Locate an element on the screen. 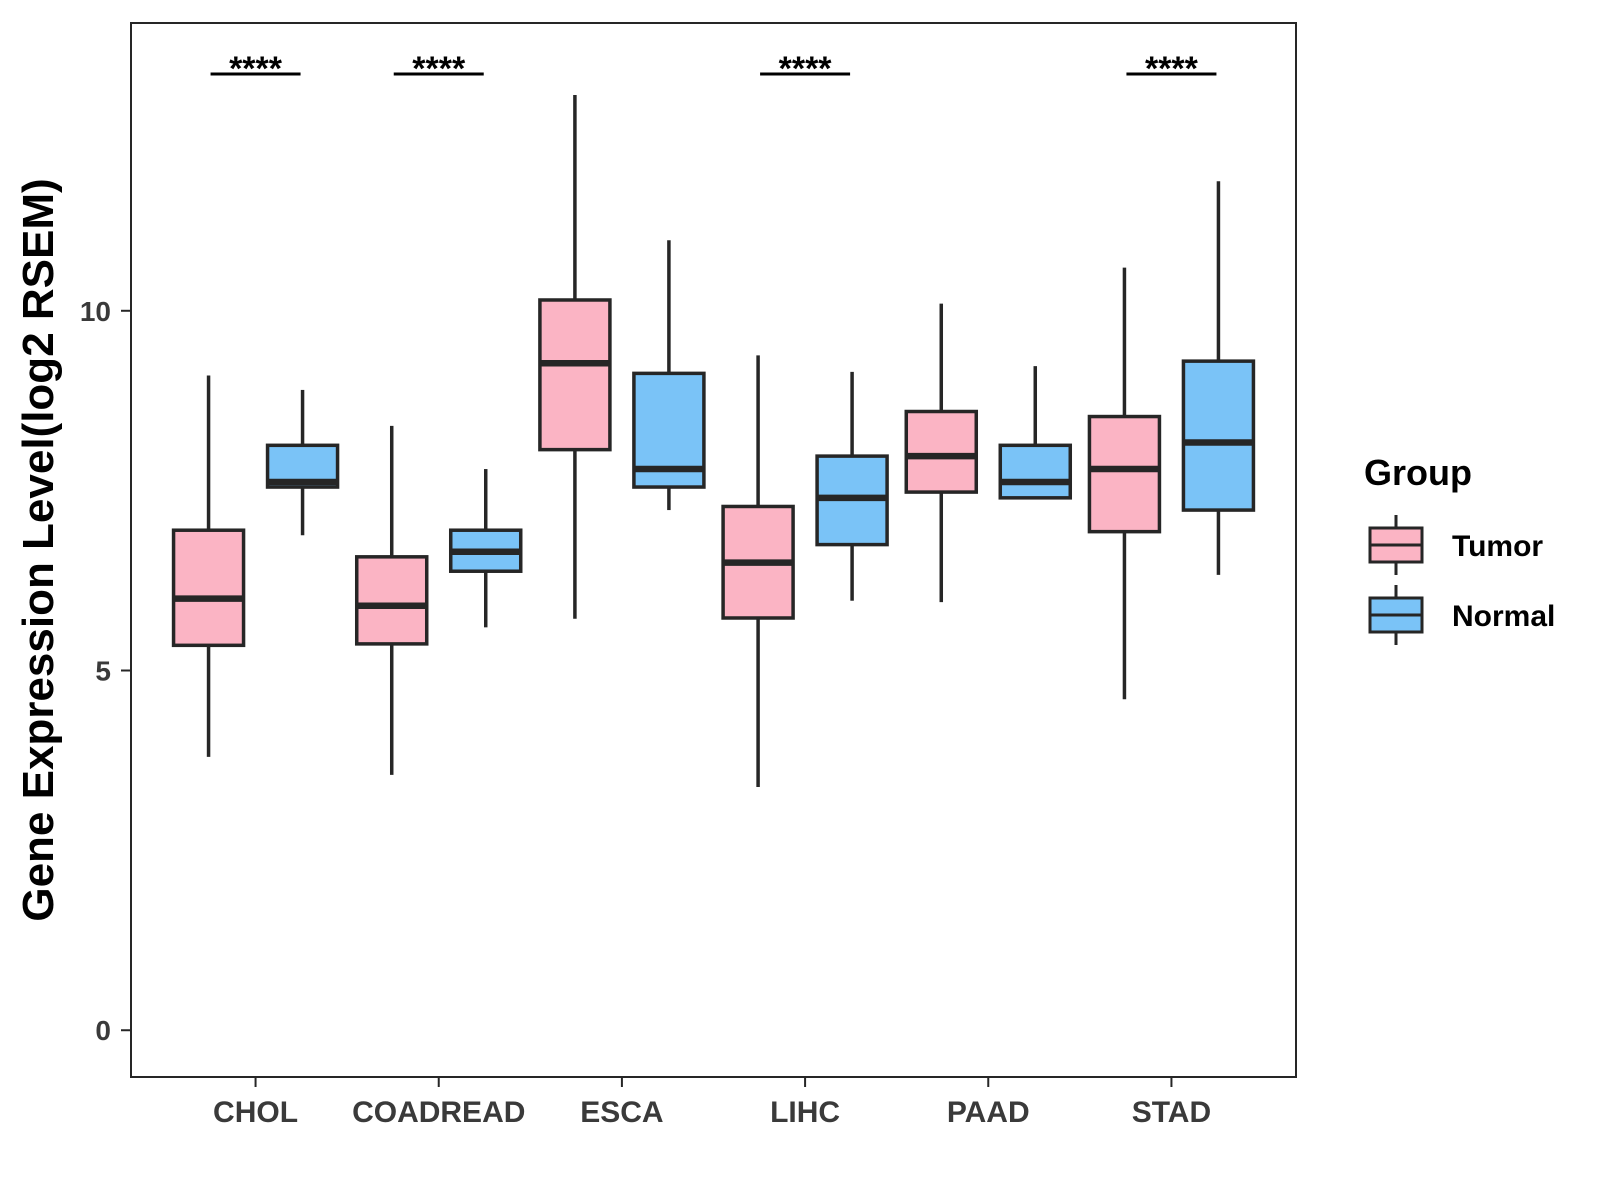 The height and width of the screenshot is (1200, 1600). box-tumor-stad is located at coordinates (1124, 483).